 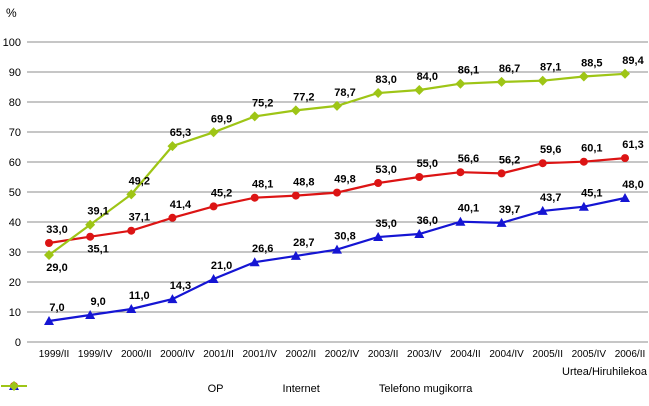 What do you see at coordinates (468, 71) in the screenshot?
I see `data-label: 86,1` at bounding box center [468, 71].